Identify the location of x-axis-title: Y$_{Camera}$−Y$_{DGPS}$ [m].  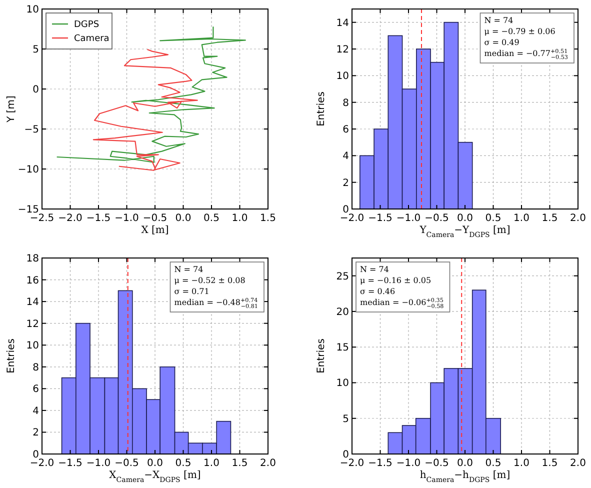
(464, 232).